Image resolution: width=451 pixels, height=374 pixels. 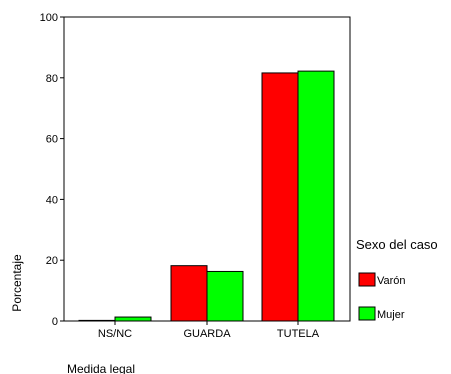 I want to click on legend-label-mujer: Mujer, so click(x=391, y=315).